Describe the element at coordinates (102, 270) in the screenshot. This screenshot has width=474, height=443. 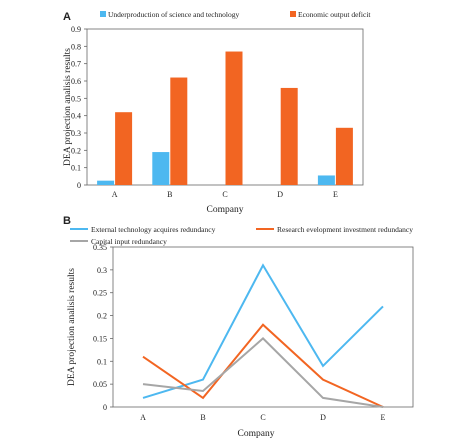
I see `panel-b-y-tick-label: 0.3` at that location.